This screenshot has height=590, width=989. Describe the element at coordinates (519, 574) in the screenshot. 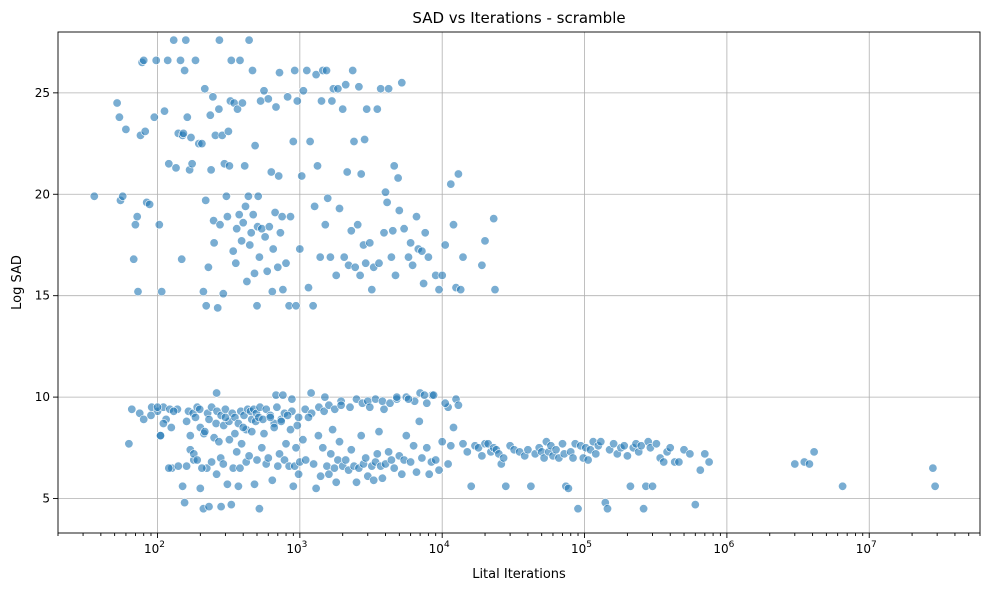

I see `x-axis-label: Lital Iterations` at that location.